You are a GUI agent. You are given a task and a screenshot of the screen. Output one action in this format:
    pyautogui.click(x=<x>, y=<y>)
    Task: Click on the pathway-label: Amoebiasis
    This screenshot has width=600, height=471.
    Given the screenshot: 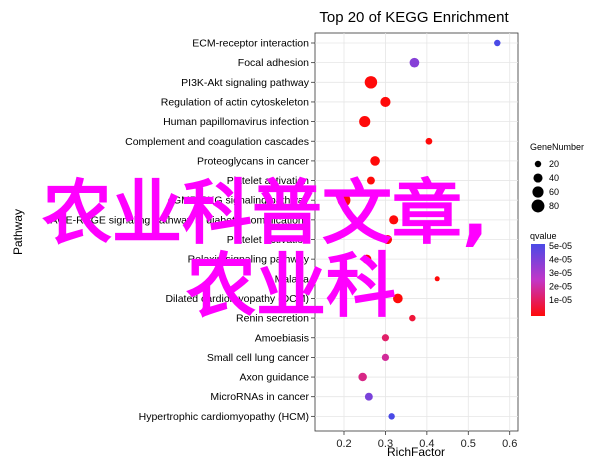 What is the action you would take?
    pyautogui.click(x=282, y=338)
    